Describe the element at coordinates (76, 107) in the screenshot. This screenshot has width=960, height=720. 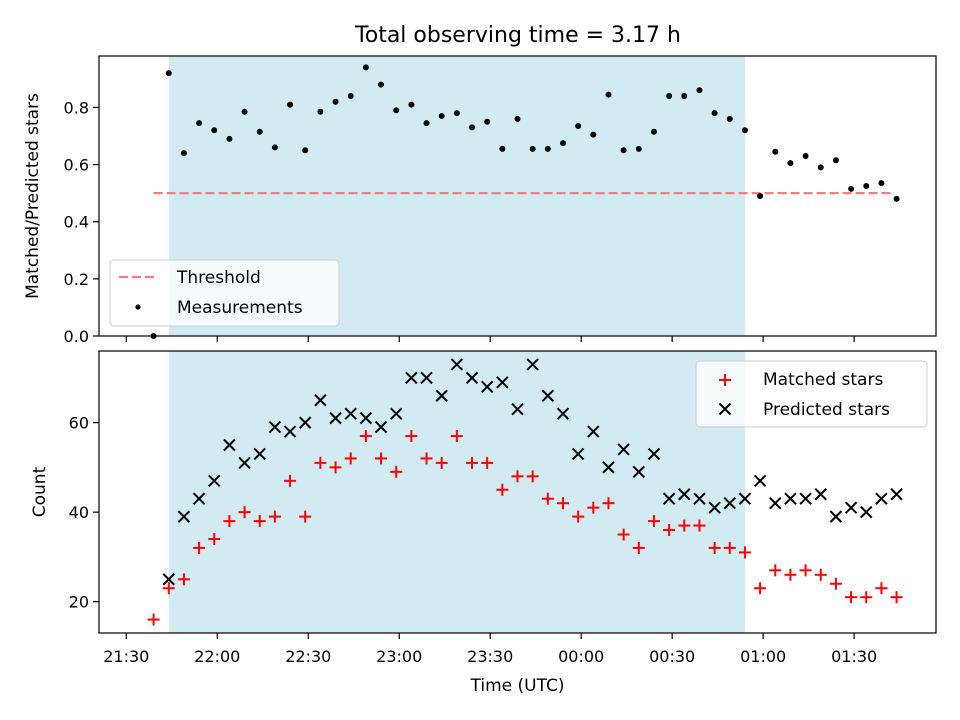
I see `y-tick-label: 0.8` at that location.